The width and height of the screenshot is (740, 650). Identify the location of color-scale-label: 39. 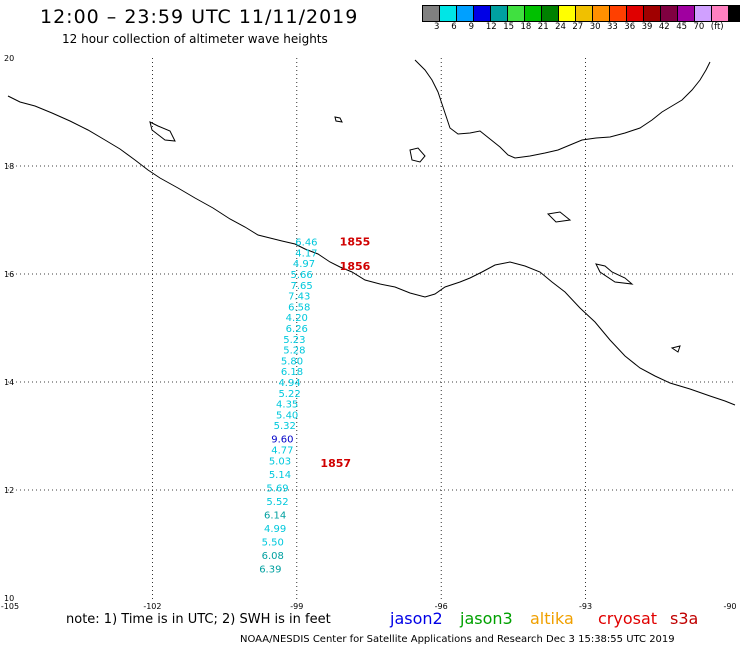
(647, 27).